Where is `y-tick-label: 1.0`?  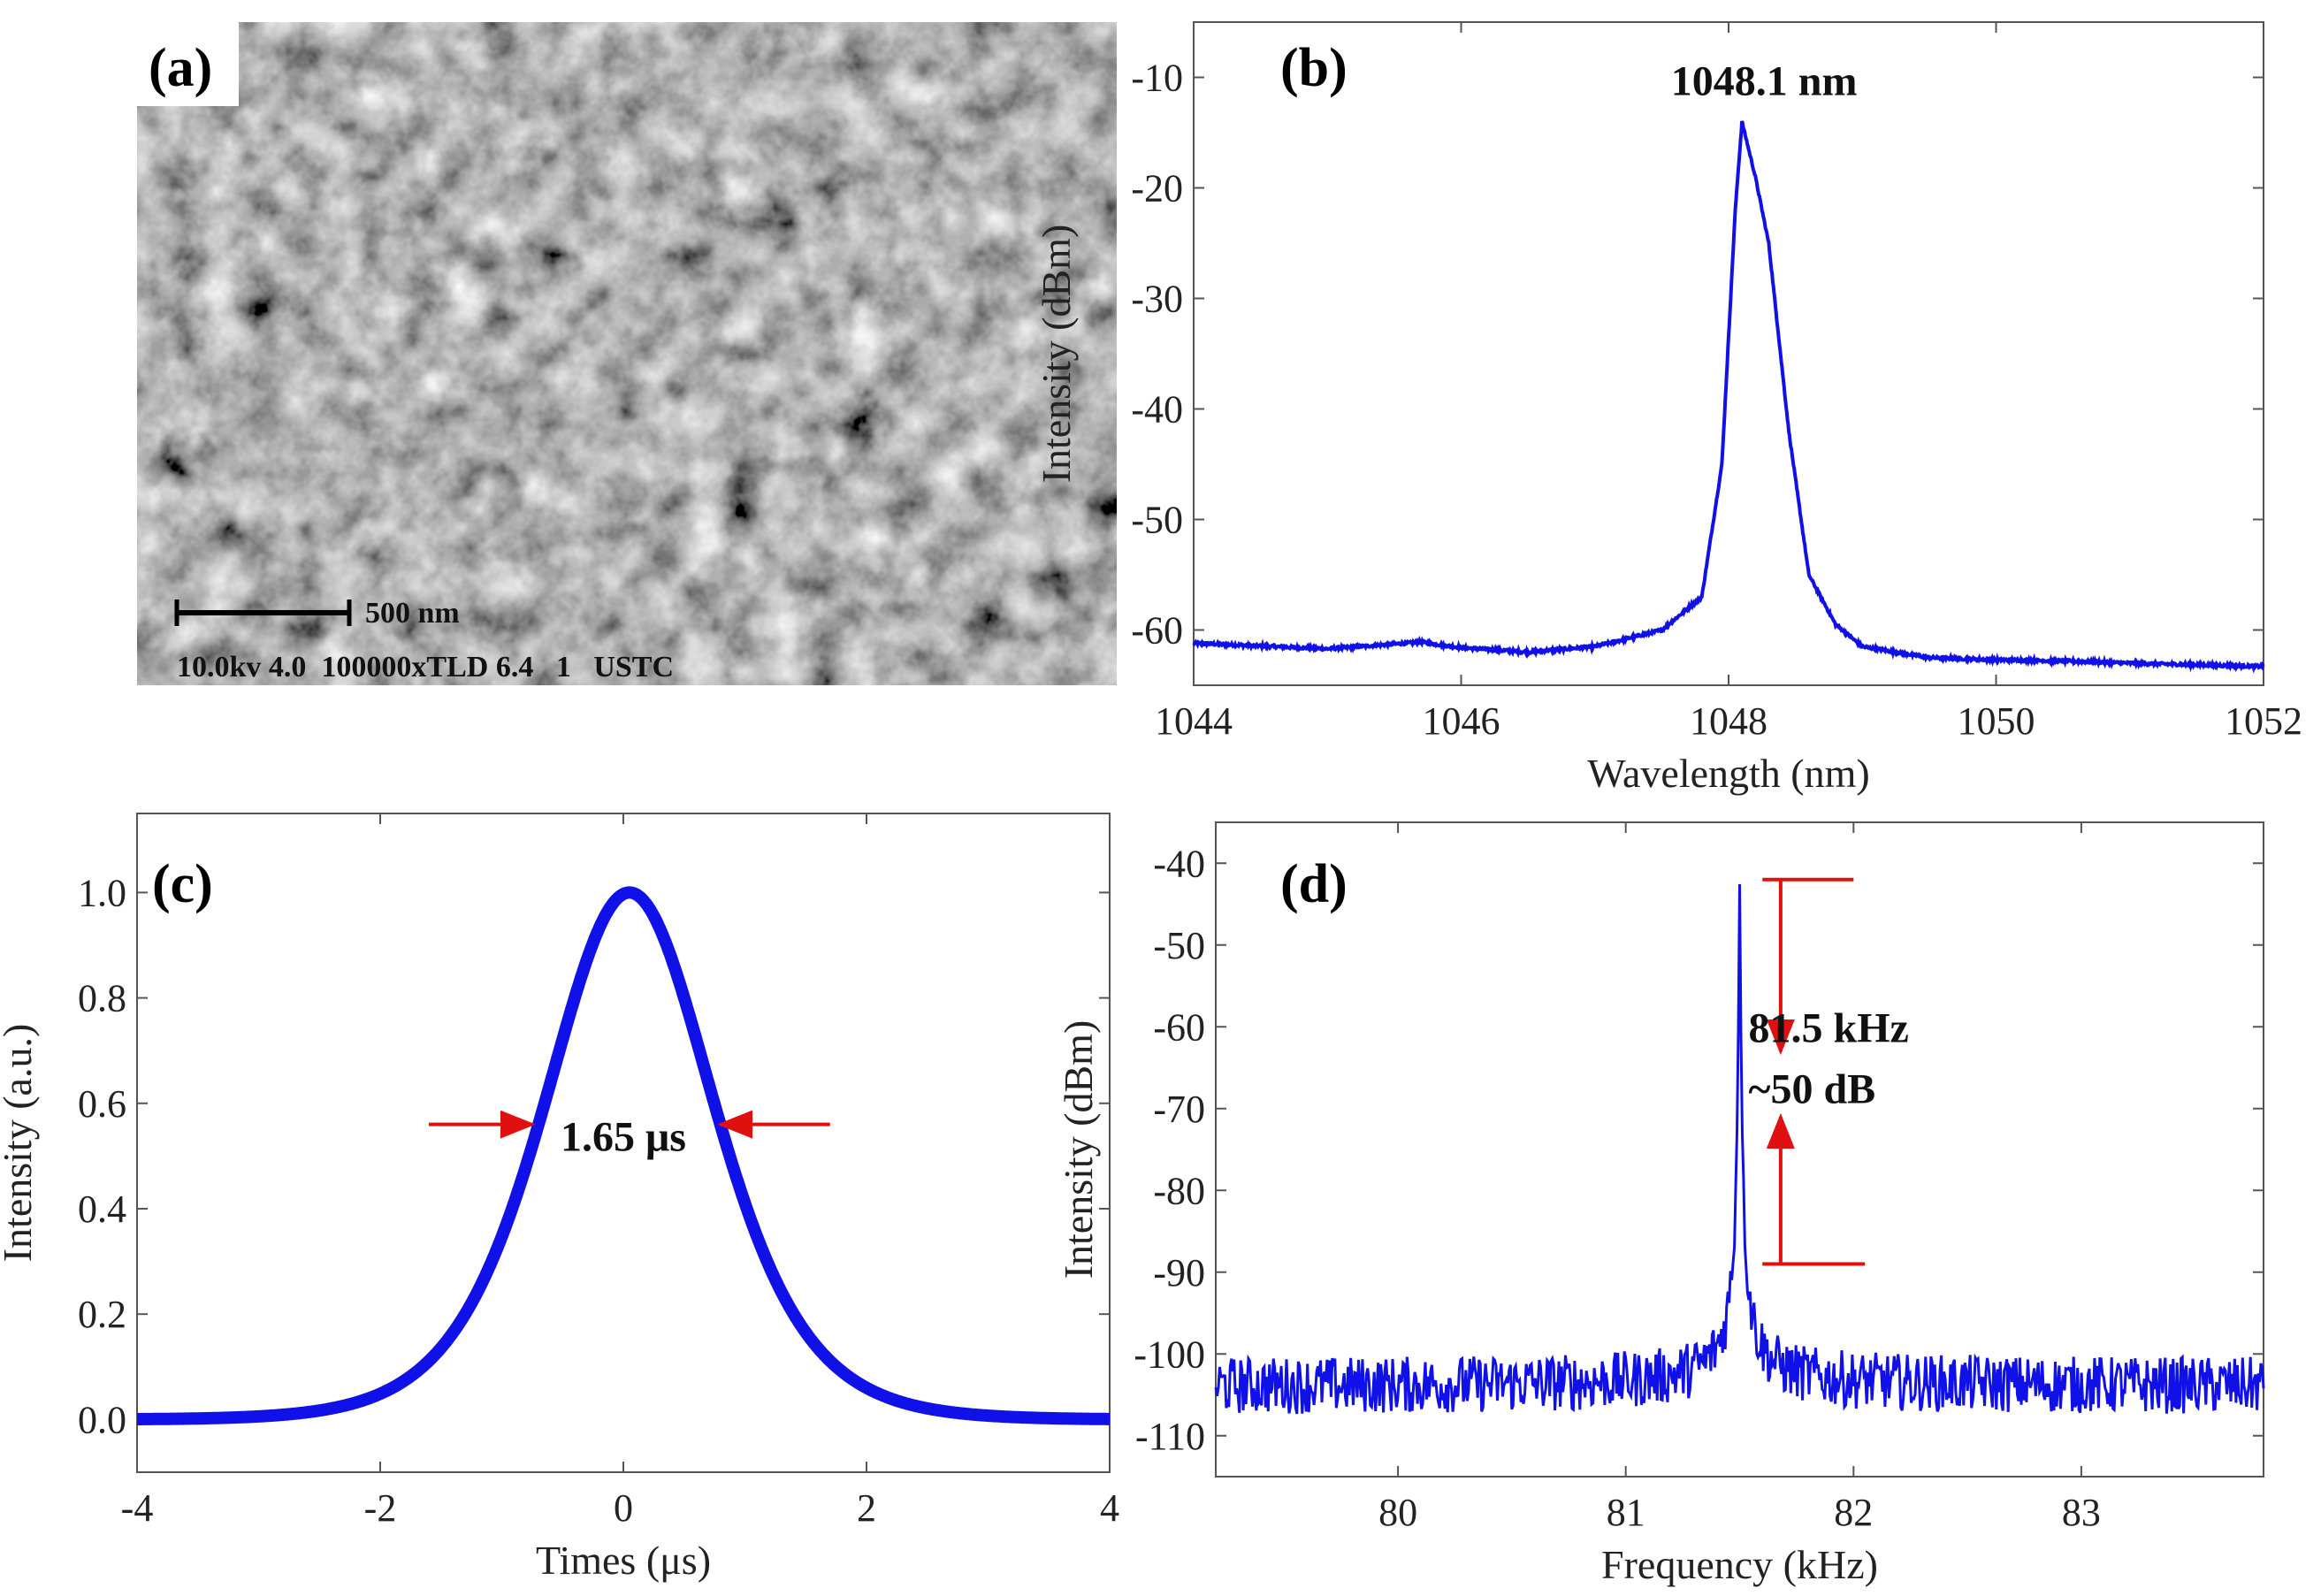
y-tick-label: 1.0 is located at coordinates (102, 892).